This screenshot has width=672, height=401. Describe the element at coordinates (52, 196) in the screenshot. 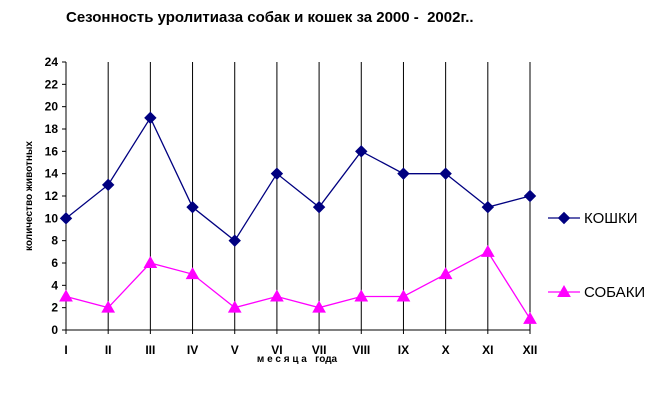

I see `y-tick-label: 12` at that location.